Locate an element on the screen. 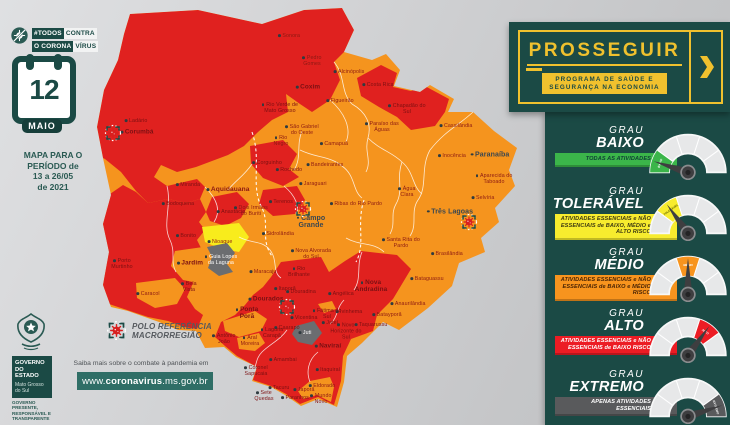 The image size is (730, 425). polo-legend: POLO REFERÊNCIA MACRORREGIÃO is located at coordinates (159, 330).